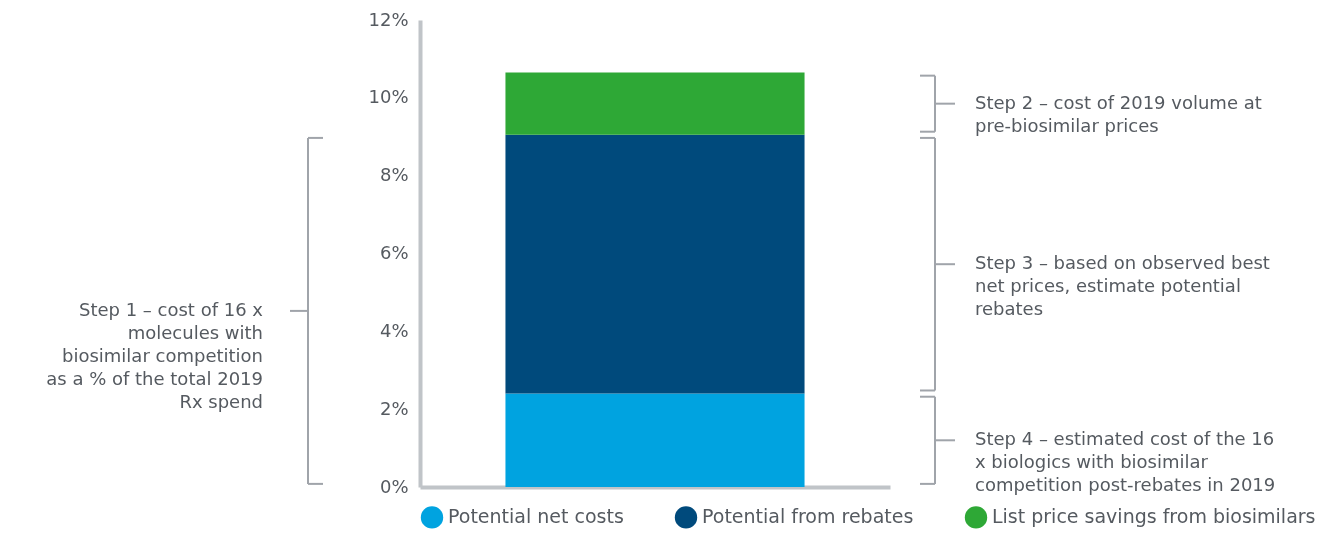  Describe the element at coordinates (394, 330) in the screenshot. I see `y-tick-label: 4%` at that location.